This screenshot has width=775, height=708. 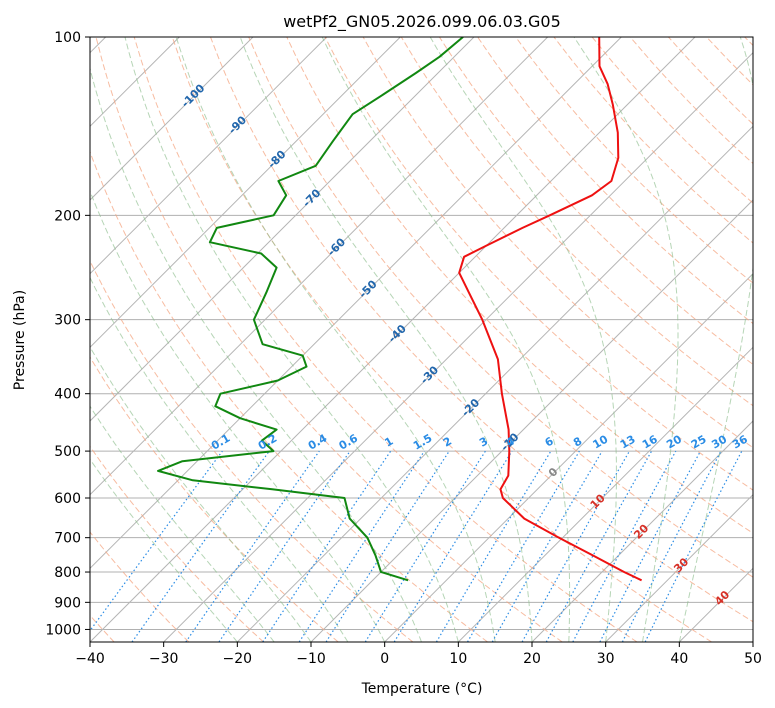 What do you see at coordinates (63, 630) in the screenshot?
I see `y-tick-label: 1000` at bounding box center [63, 630].